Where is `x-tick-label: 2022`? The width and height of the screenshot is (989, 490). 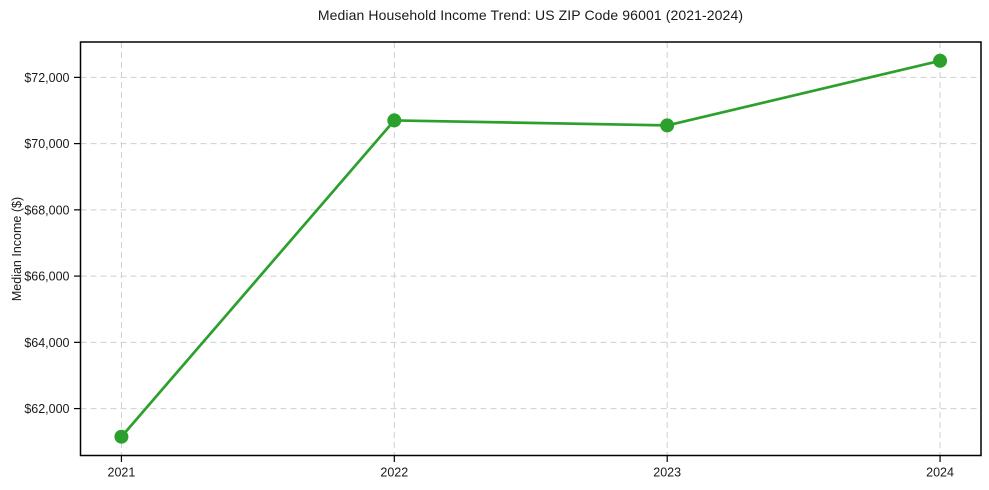 x-tick-label: 2022 is located at coordinates (394, 473).